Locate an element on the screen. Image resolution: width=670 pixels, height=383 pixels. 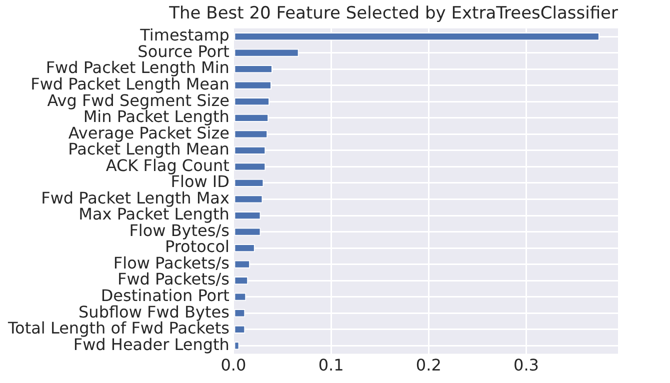
x-tick-label: 0.0 is located at coordinates (233, 365).